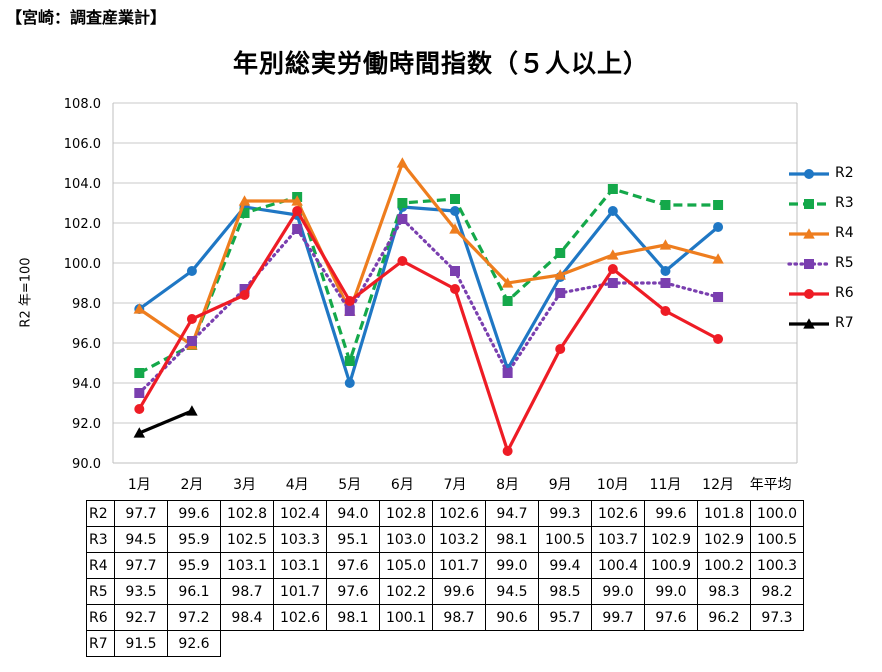  What do you see at coordinates (844, 323) in the screenshot?
I see `legend-label: R7` at bounding box center [844, 323].